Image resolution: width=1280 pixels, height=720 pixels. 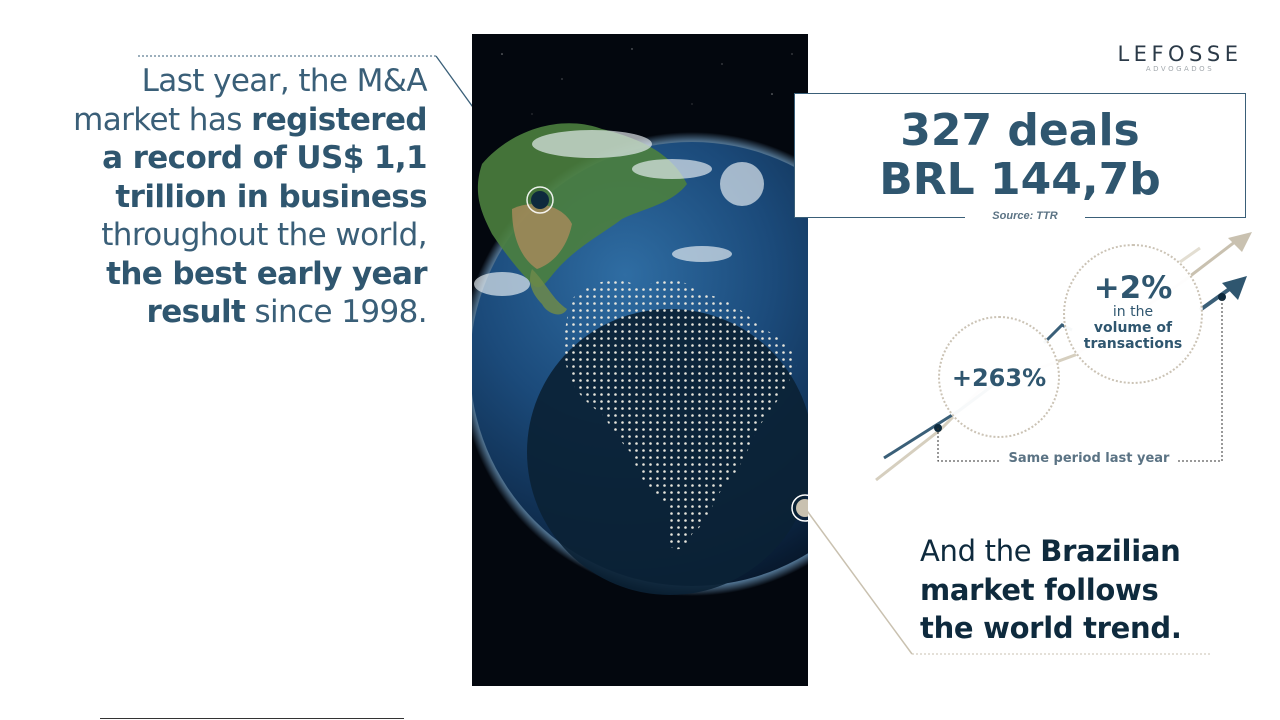 I want to click on deals-count: 327 deals, so click(x=1020, y=130).